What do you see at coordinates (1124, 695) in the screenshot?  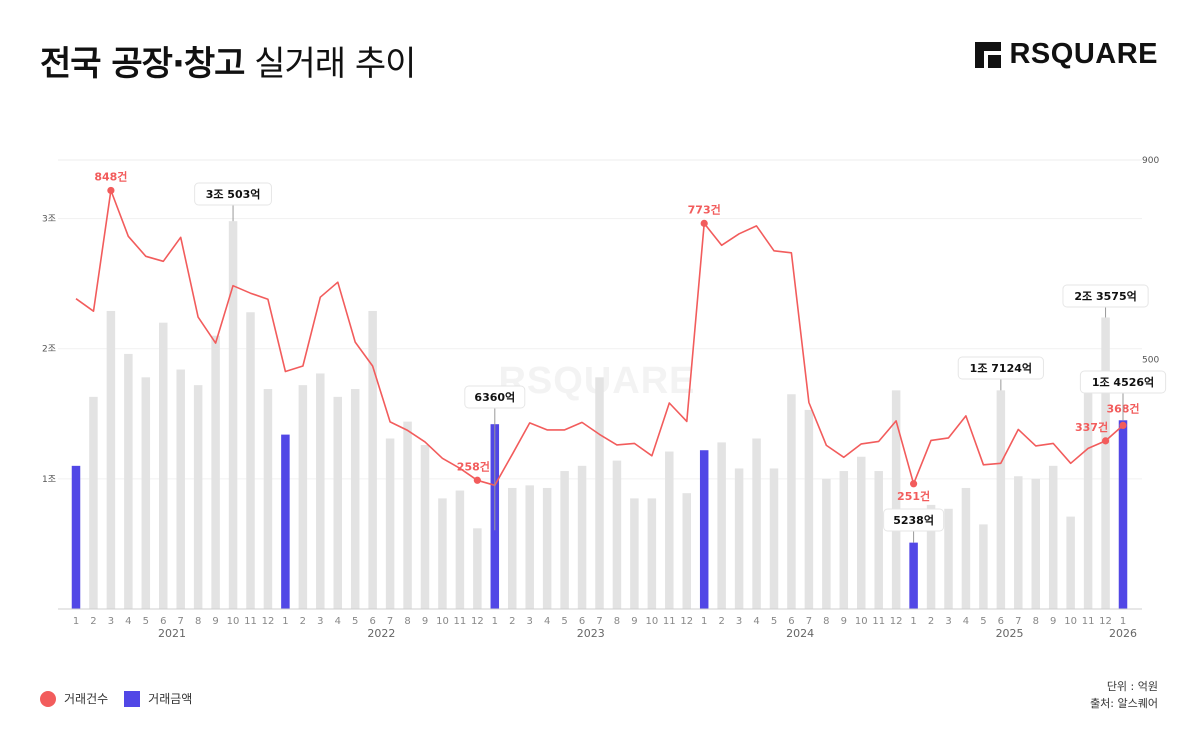 I see `footer-notes: 단위 : 억원 출처: 알스퀘어` at bounding box center [1124, 695].